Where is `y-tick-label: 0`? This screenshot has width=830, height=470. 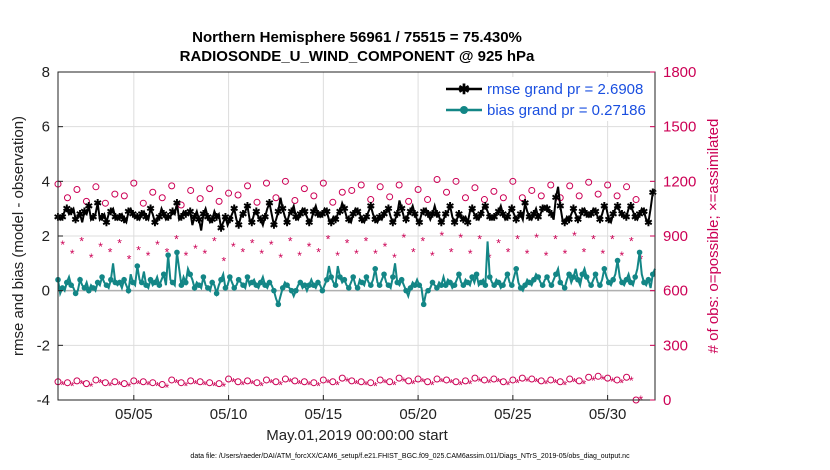
y-tick-label: 0 is located at coordinates (46, 291).